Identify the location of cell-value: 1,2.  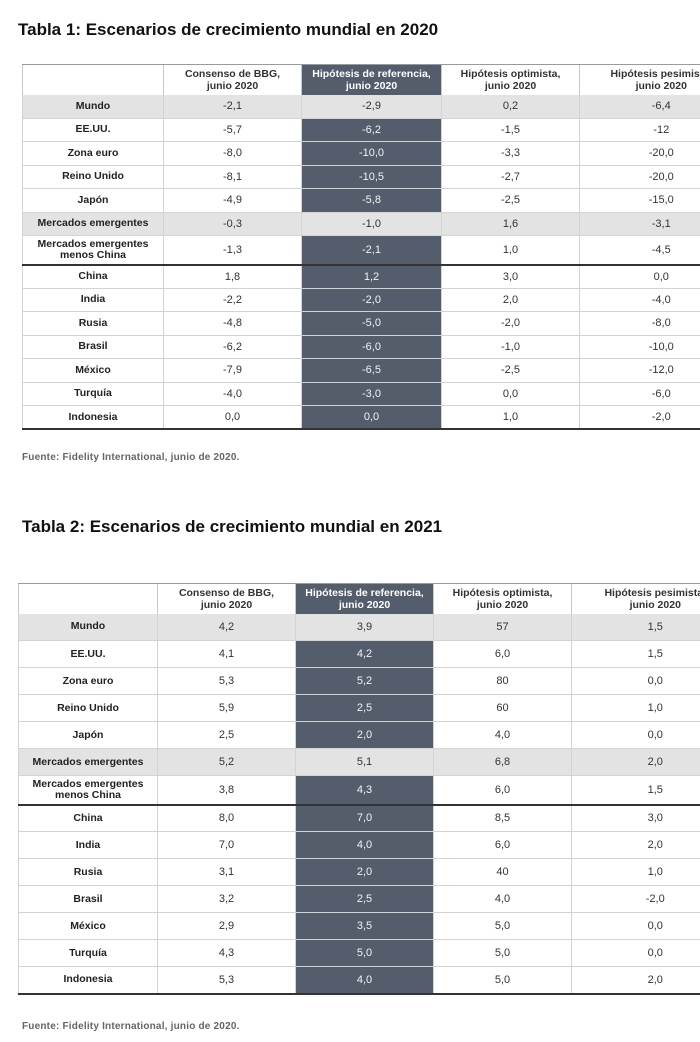
(371, 276).